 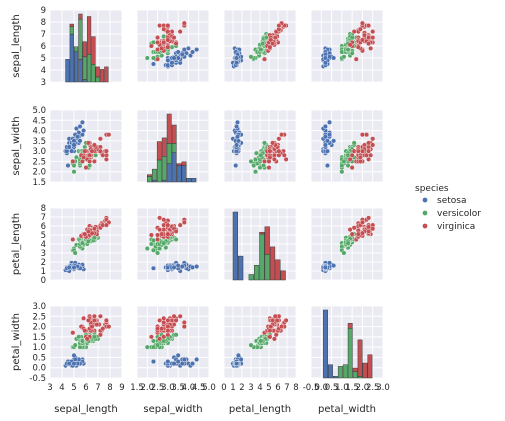 I want to click on y-tick-label: 0, so click(x=43, y=281).